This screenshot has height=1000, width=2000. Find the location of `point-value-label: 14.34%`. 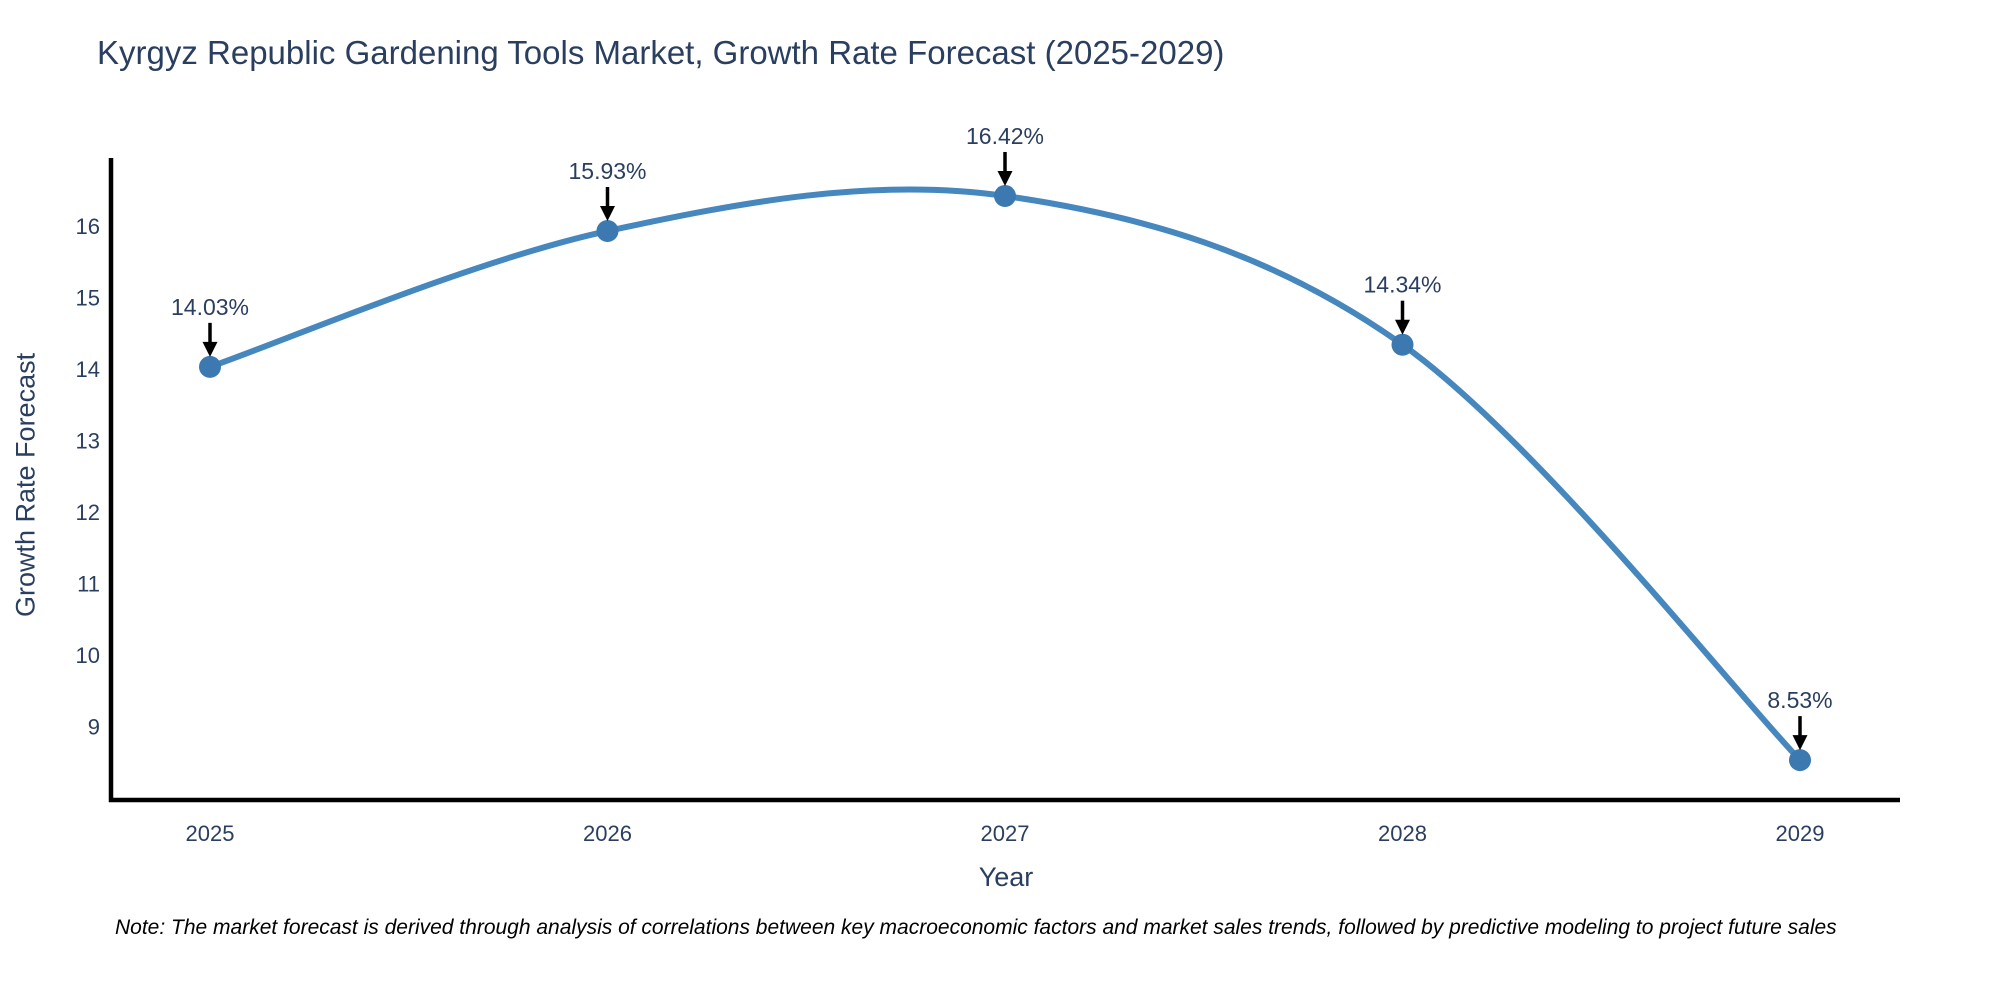

point-value-label: 14.34% is located at coordinates (1402, 285).